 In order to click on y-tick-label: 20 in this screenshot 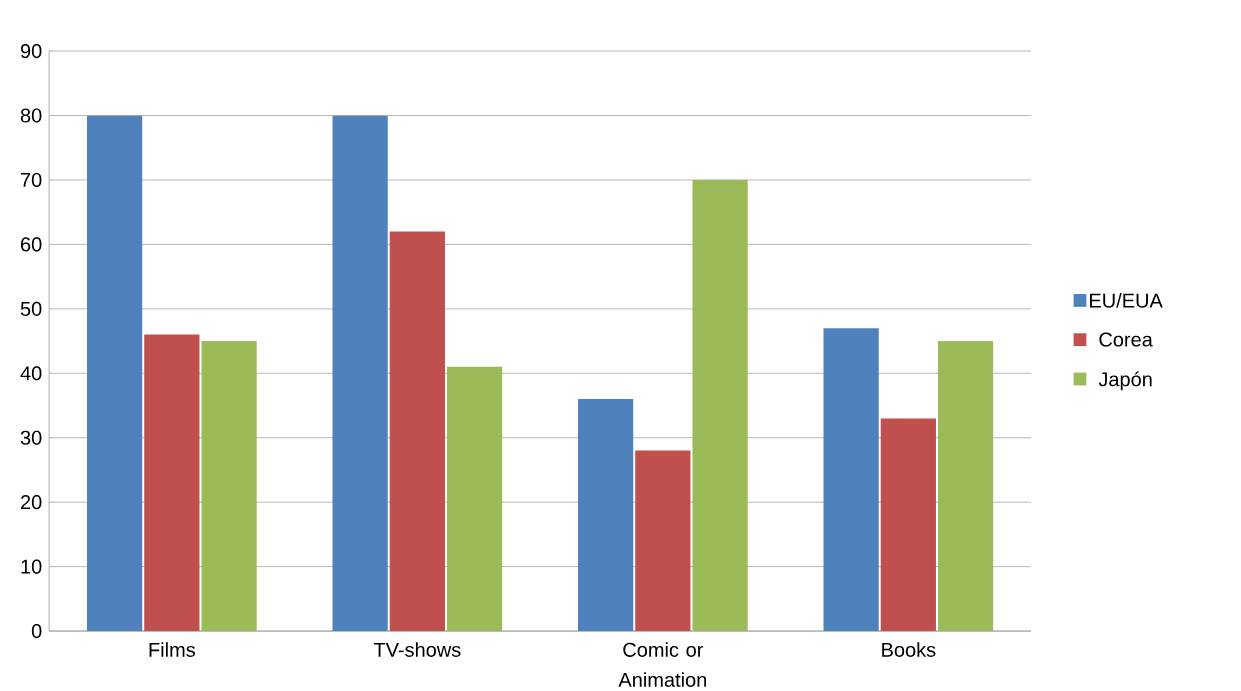, I will do `click(31, 502)`.